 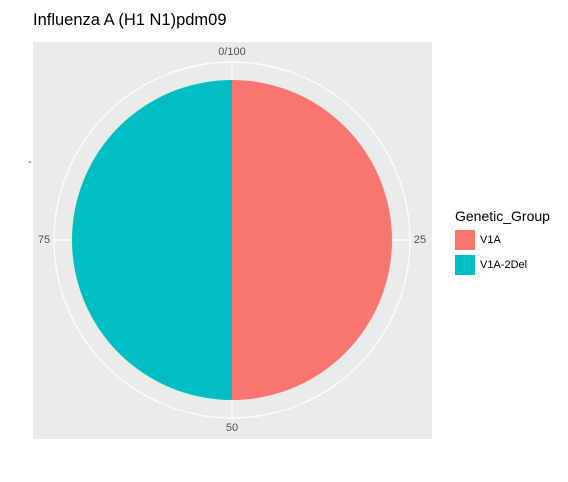 What do you see at coordinates (44, 240) in the screenshot?
I see `theta-tick-label: 75` at bounding box center [44, 240].